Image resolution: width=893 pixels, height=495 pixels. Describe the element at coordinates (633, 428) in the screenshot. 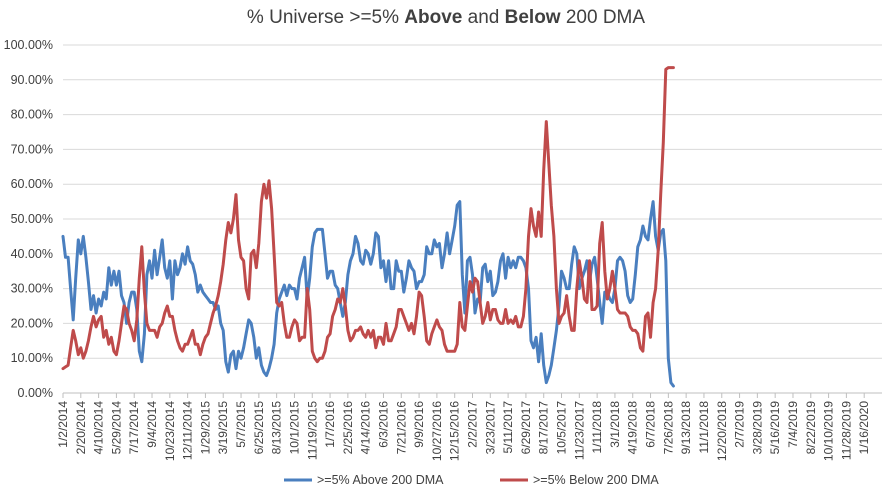

I see `x-tick-label: 4/19/2018` at that location.